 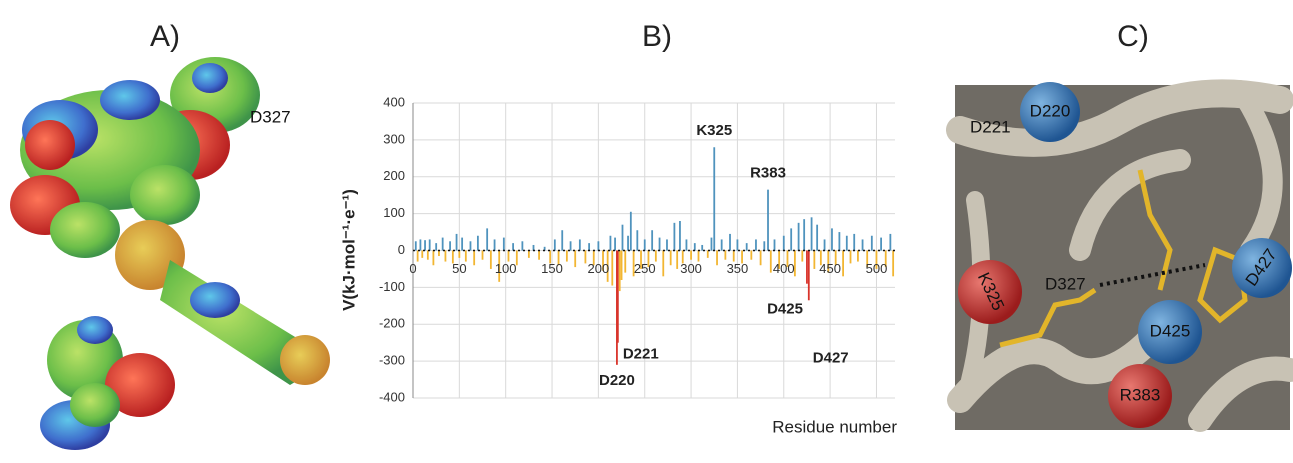 What do you see at coordinates (834, 426) in the screenshot?
I see `x-axis-title: Residue number` at bounding box center [834, 426].